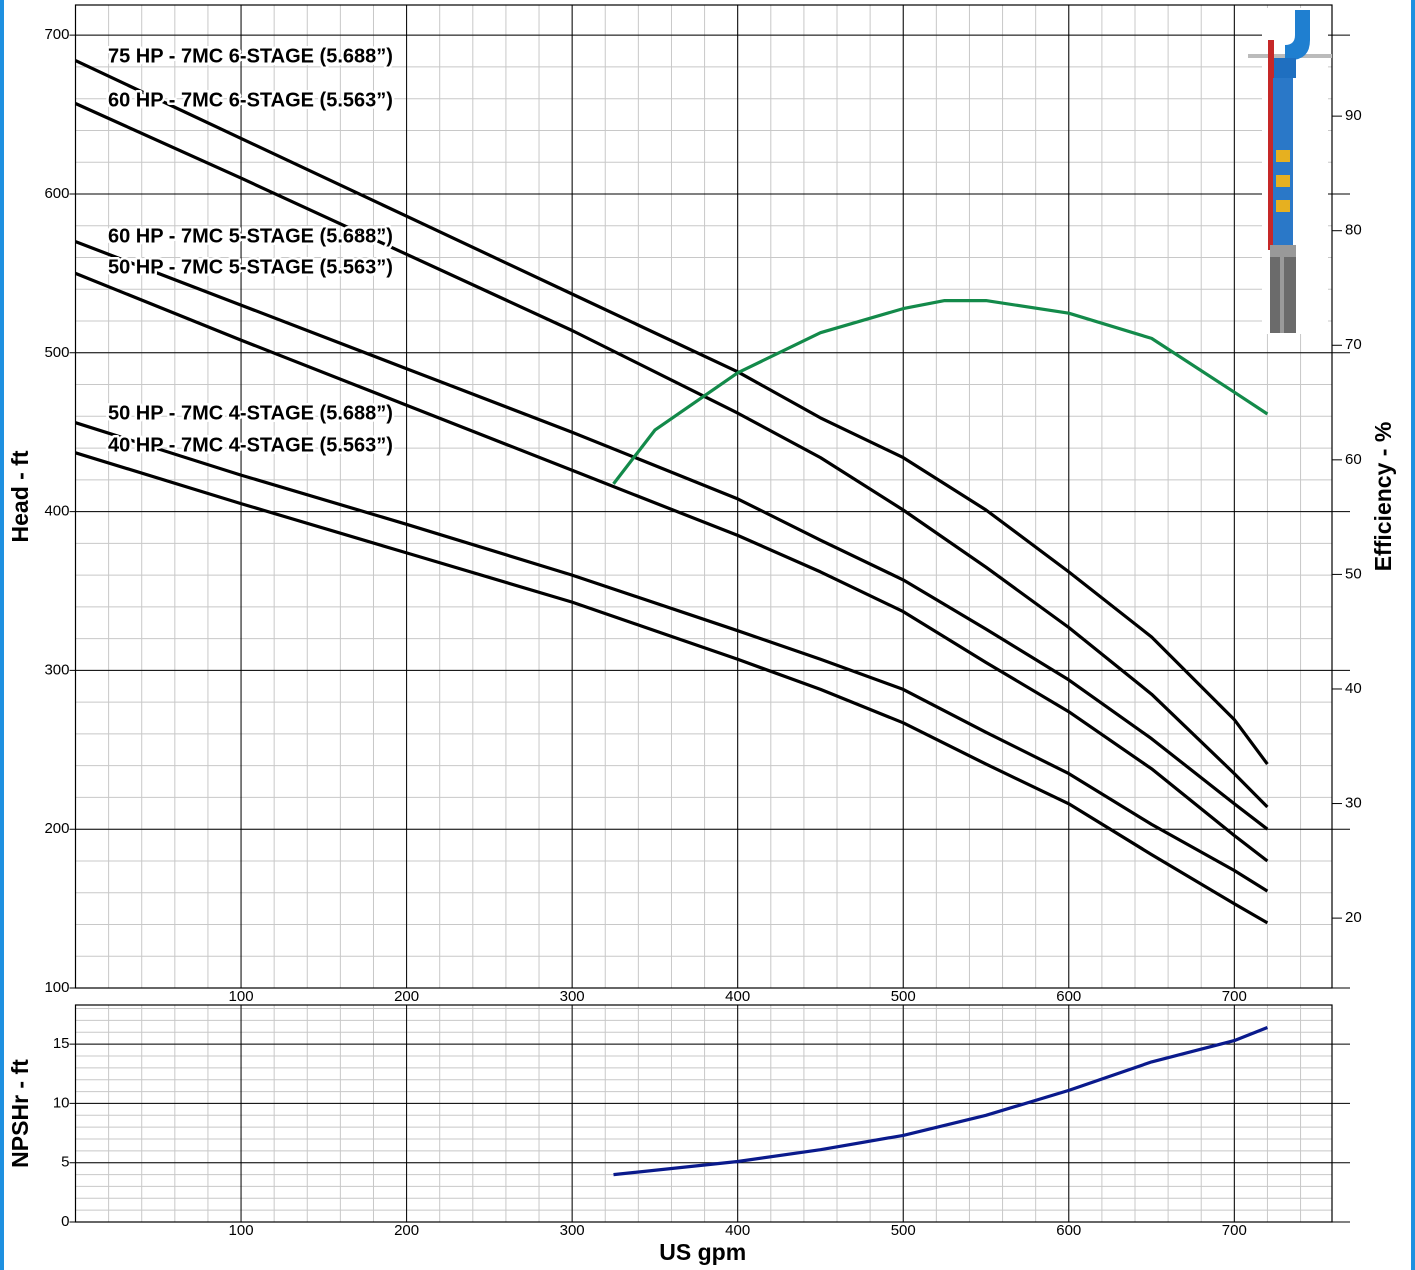 The width and height of the screenshot is (1415, 1270). I want to click on y-tick-label: 0, so click(65, 1221).